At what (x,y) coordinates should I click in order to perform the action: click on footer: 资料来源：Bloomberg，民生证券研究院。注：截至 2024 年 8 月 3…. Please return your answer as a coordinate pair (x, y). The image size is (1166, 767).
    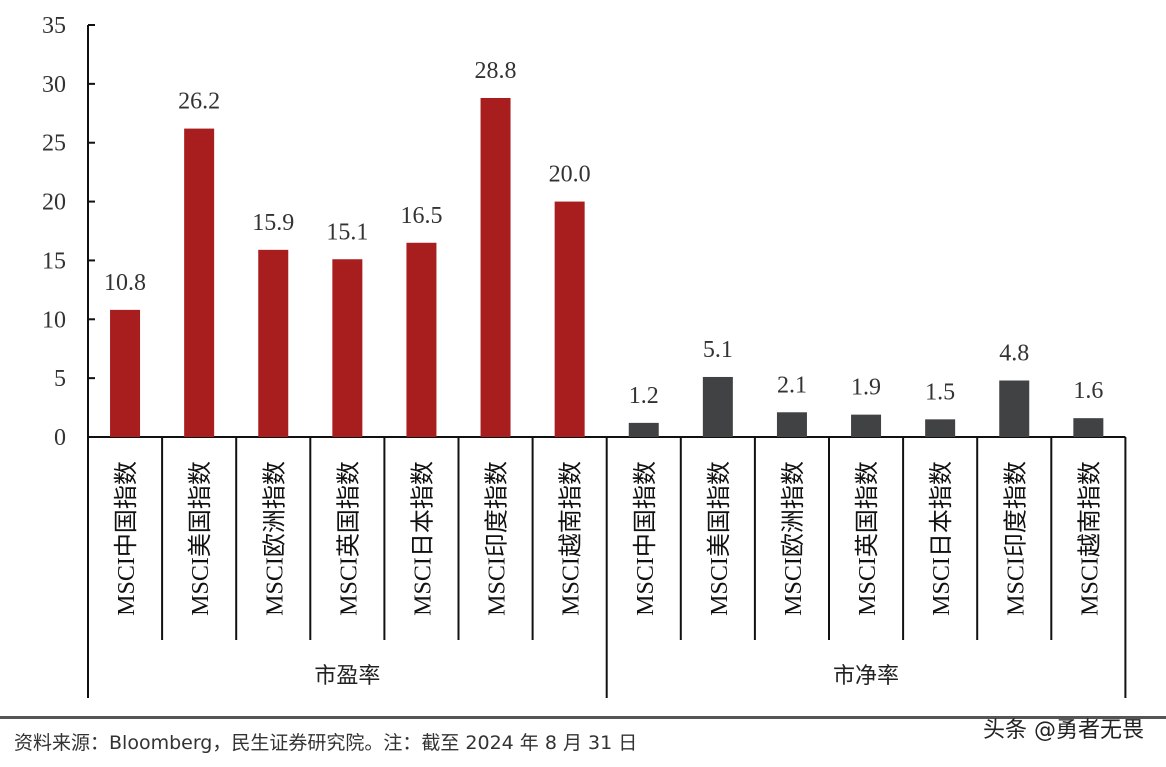
    Looking at the image, I should click on (583, 741).